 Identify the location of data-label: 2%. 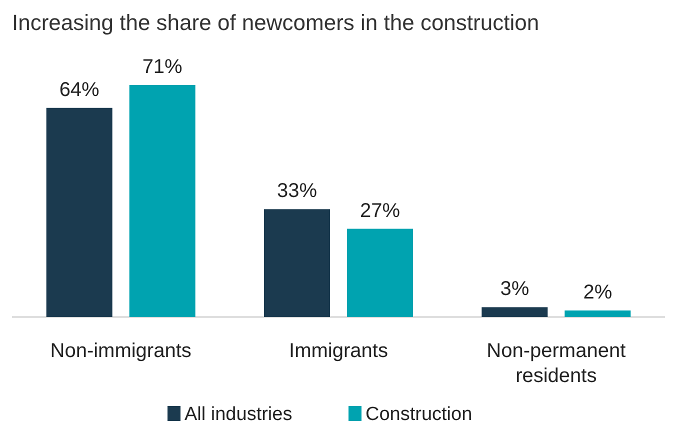
(597, 292).